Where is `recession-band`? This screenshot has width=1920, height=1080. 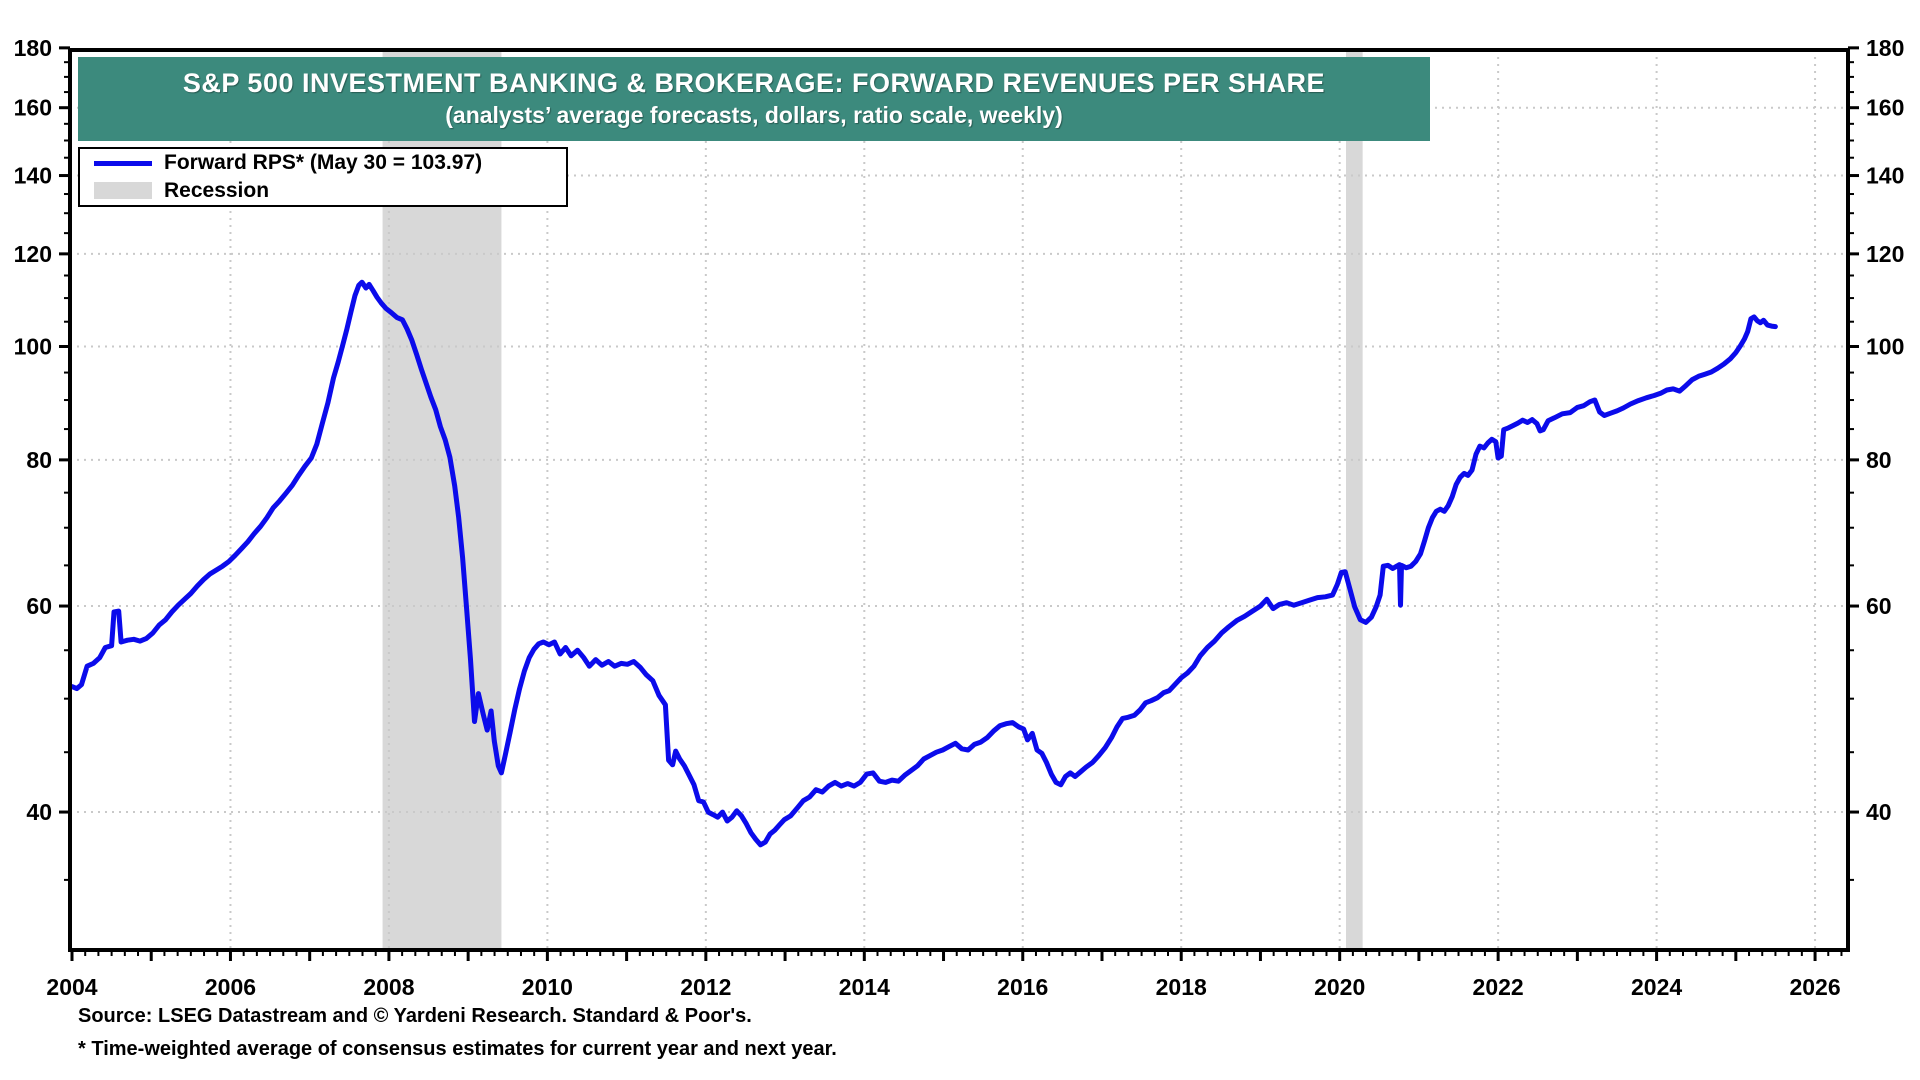
recession-band is located at coordinates (1354, 500).